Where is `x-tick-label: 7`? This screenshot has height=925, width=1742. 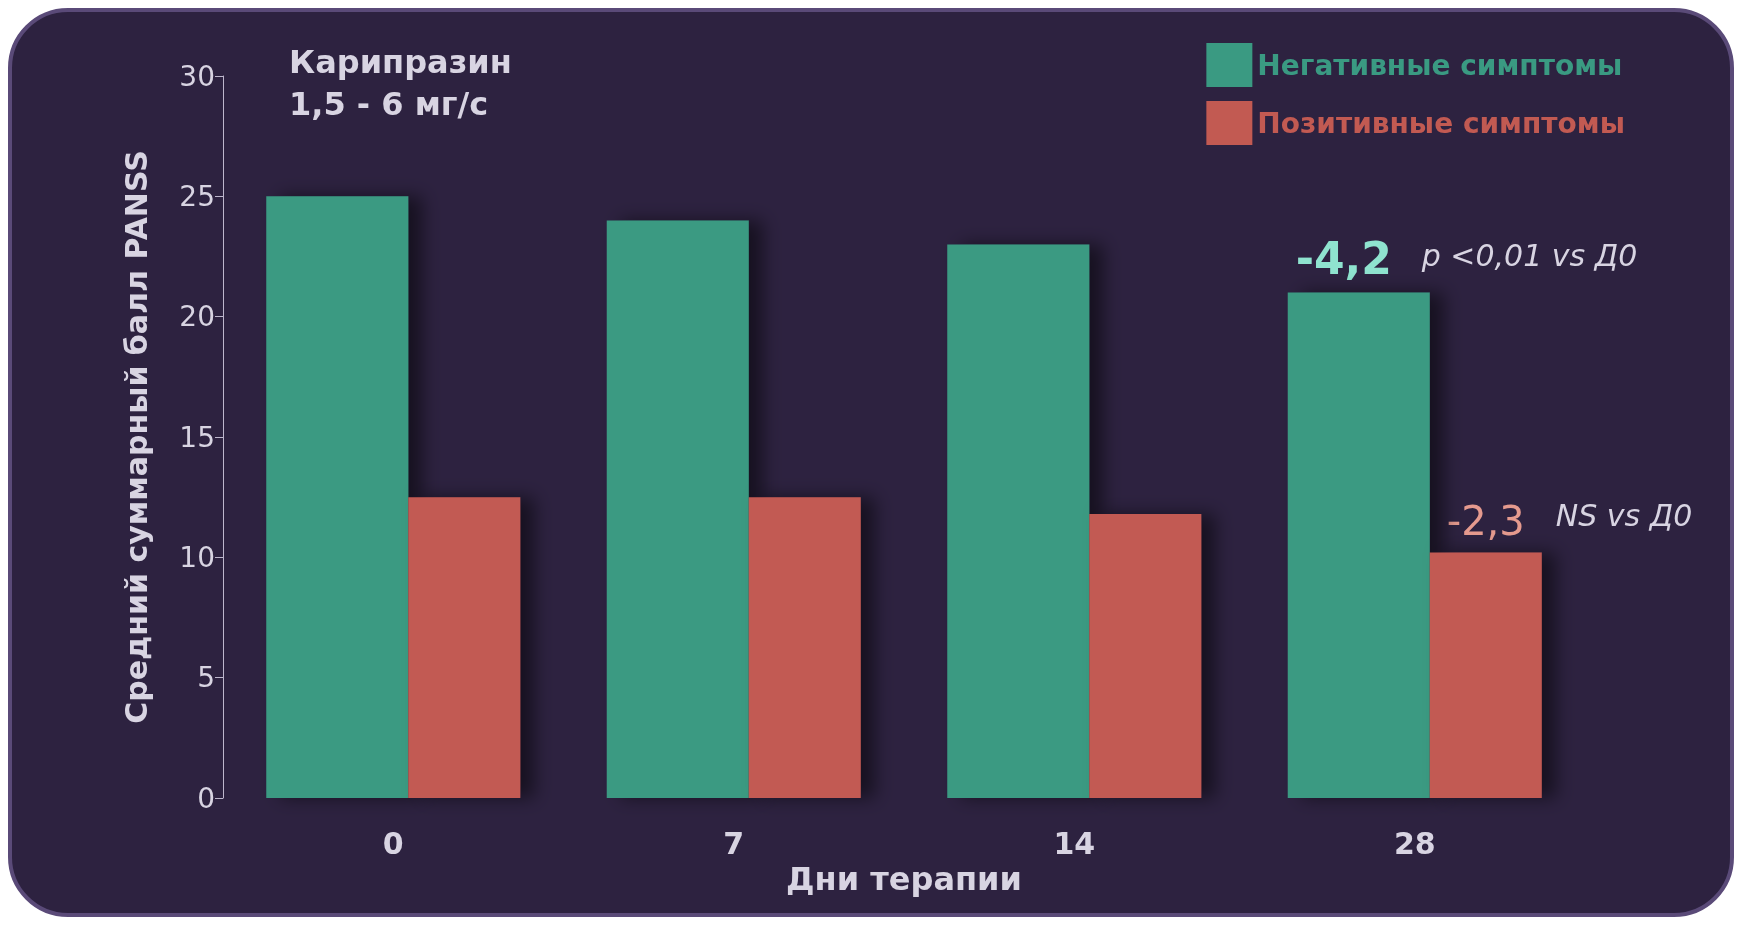
x-tick-label: 7 is located at coordinates (734, 843).